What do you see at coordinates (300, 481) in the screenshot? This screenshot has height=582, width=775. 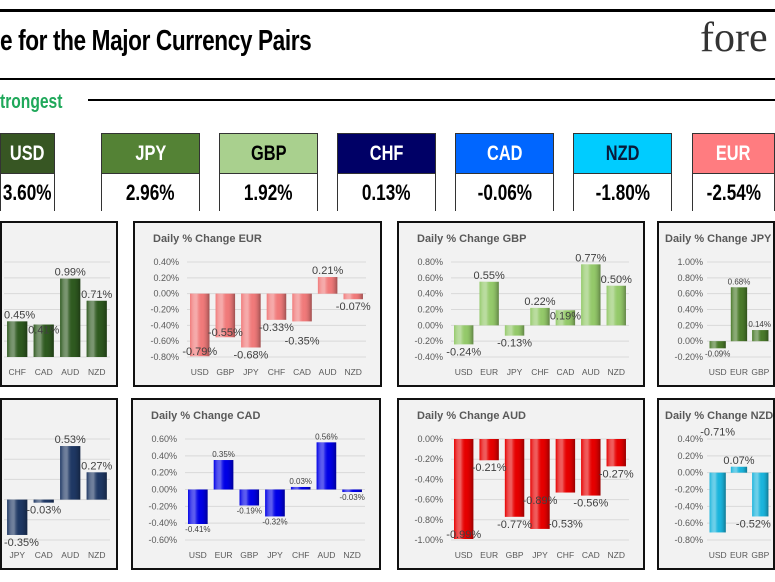 I see `data-label: 0.03%` at bounding box center [300, 481].